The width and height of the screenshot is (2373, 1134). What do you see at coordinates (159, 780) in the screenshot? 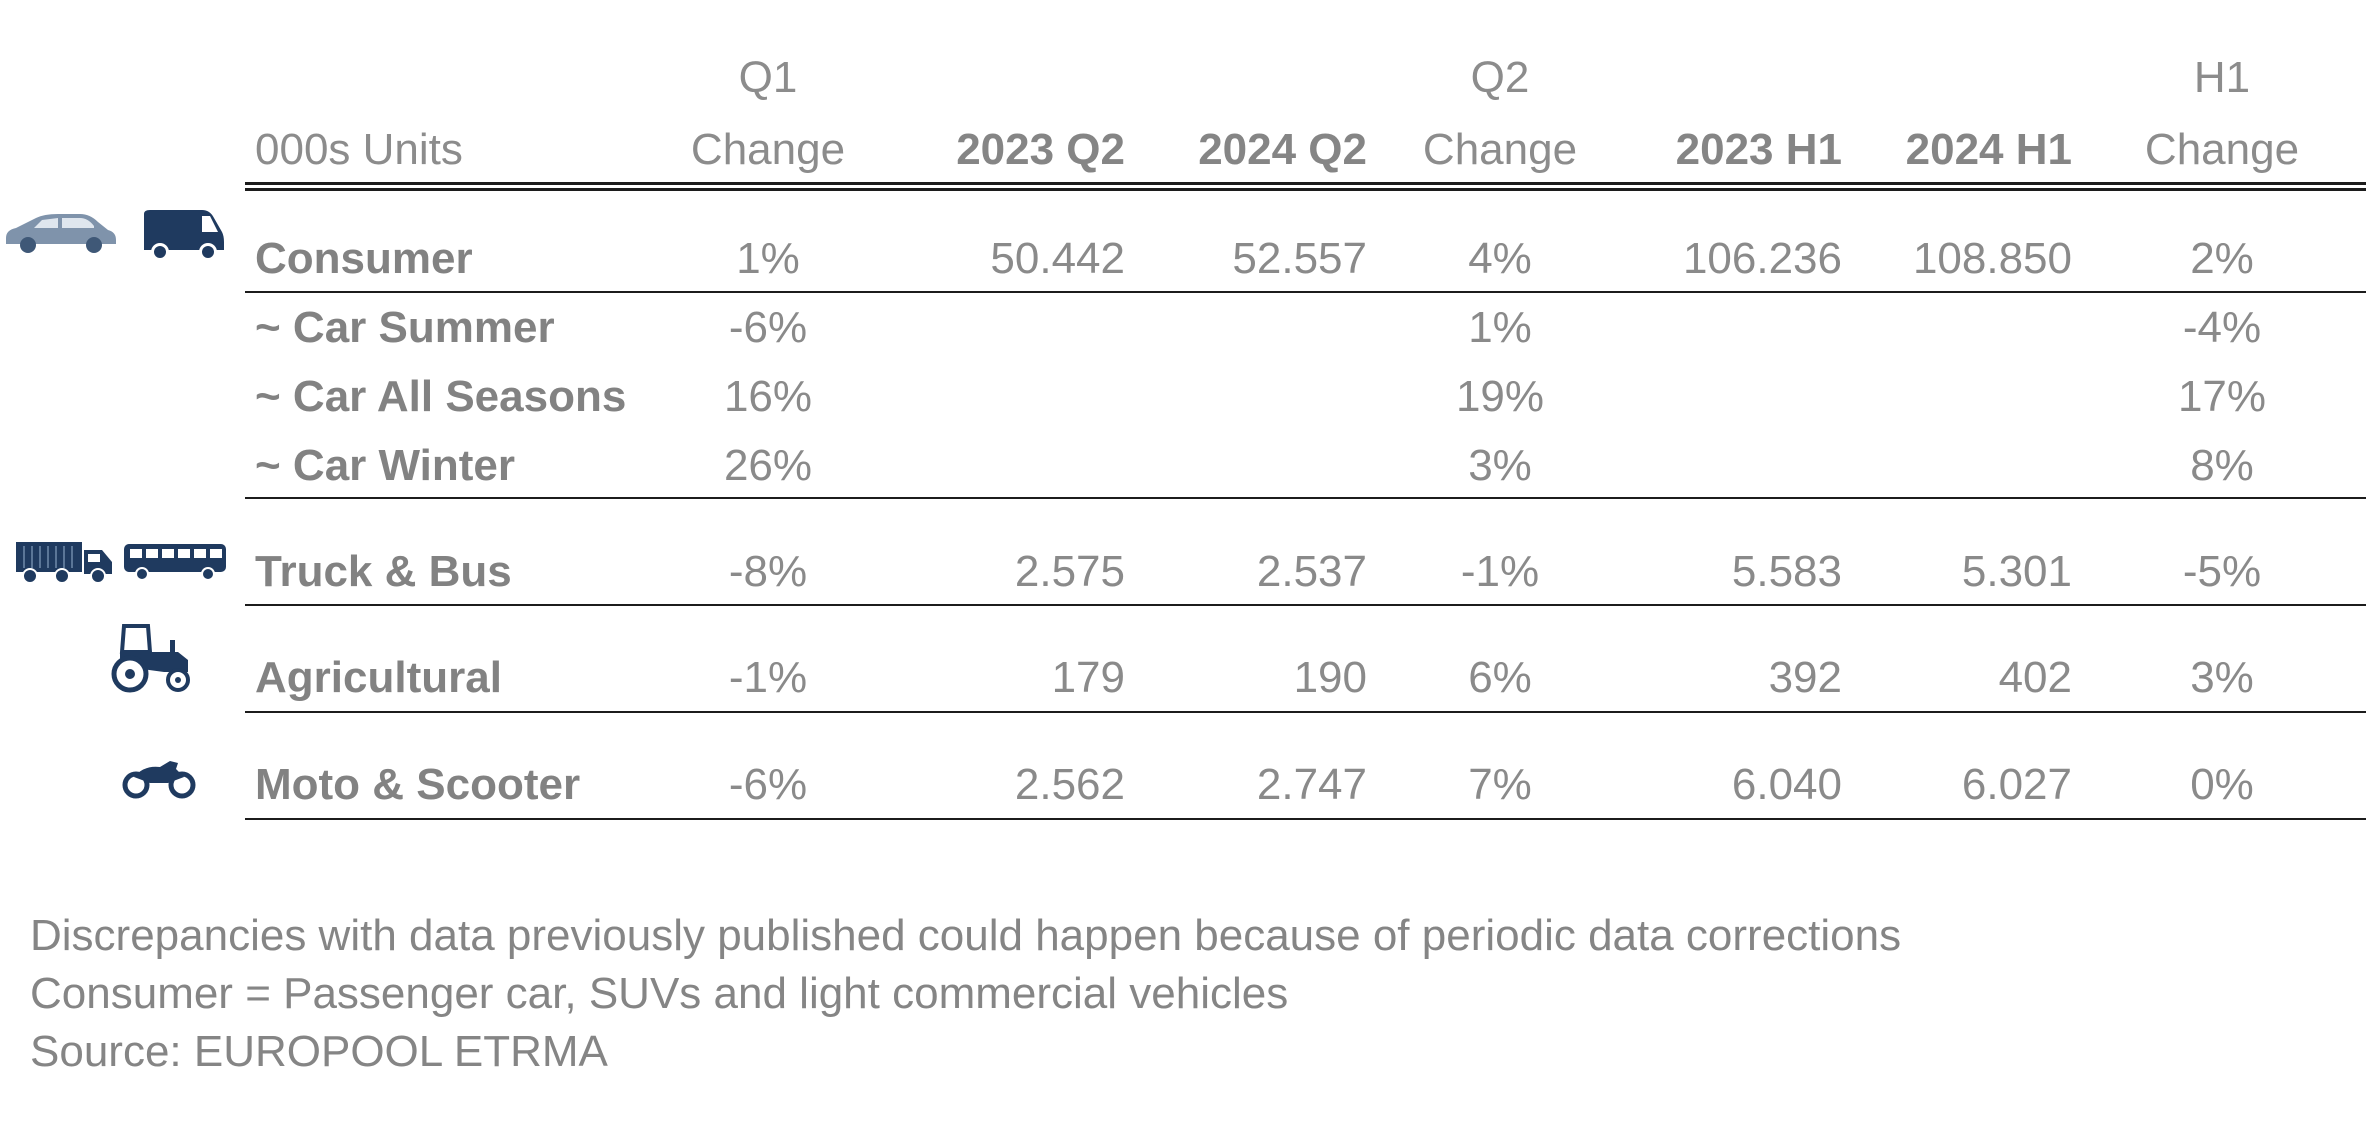
I see `motorcycle-icon` at bounding box center [159, 780].